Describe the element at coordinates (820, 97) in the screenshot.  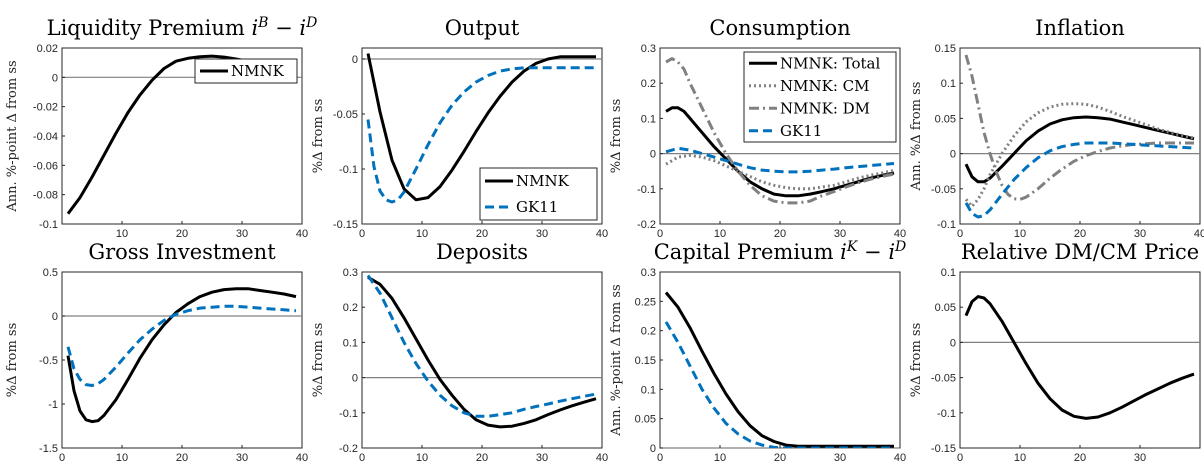
I see `legend: NMNK: Total NMNK: CM NMNK: DM GK11` at that location.